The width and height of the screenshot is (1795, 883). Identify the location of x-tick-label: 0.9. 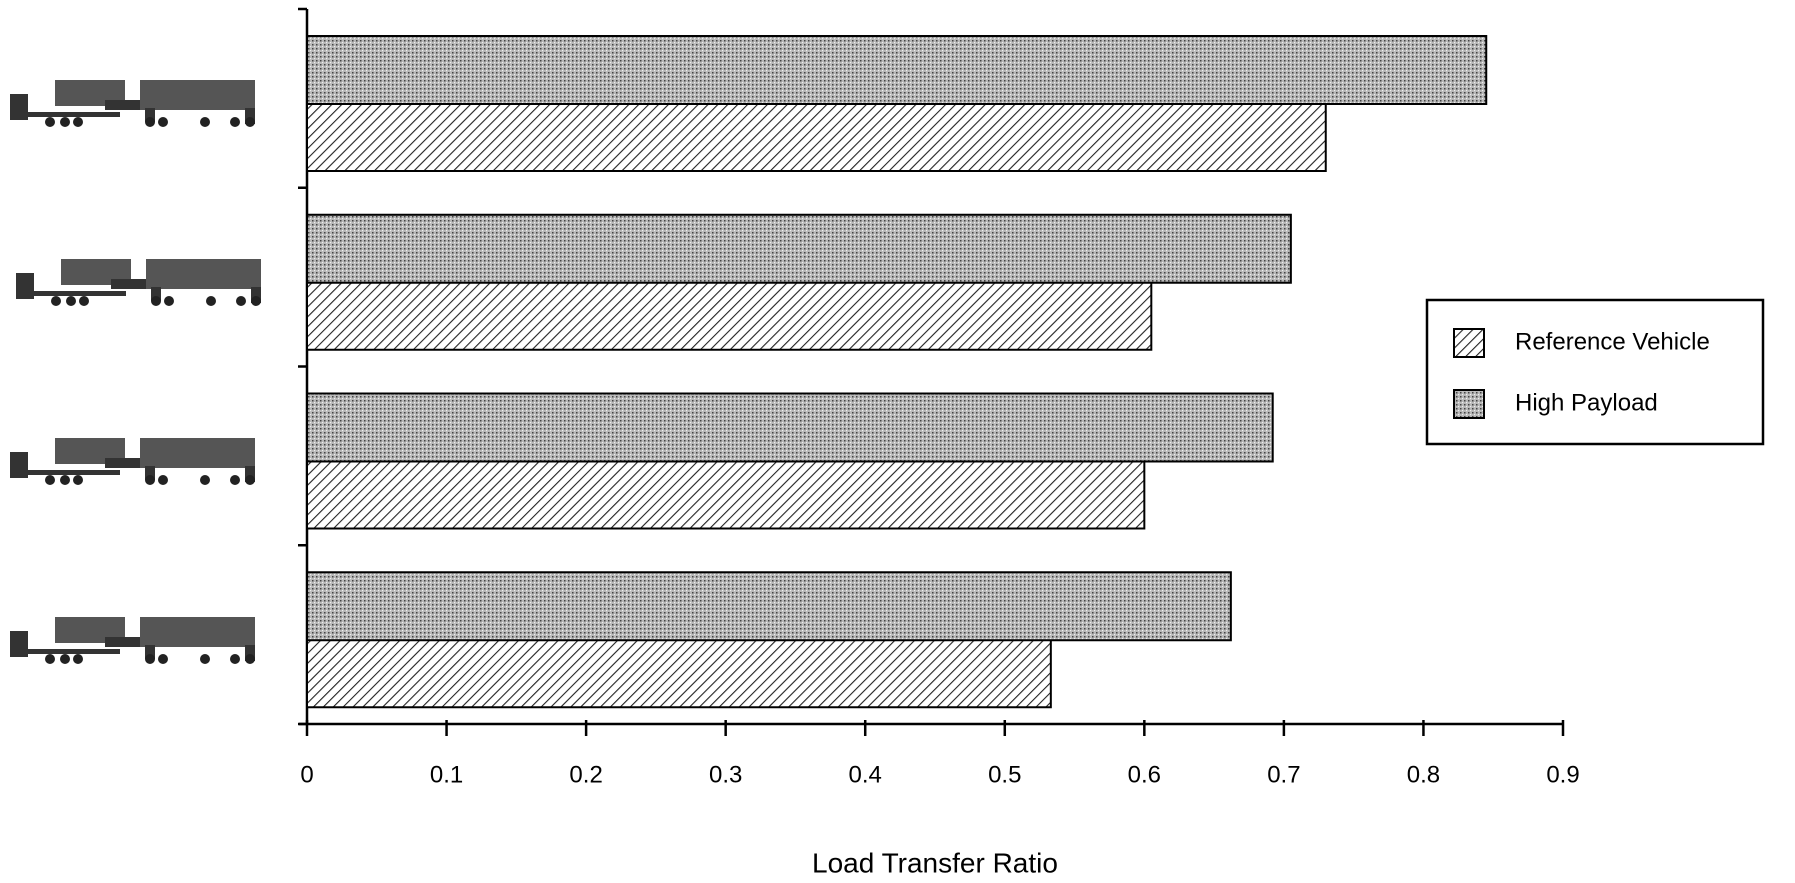
(1562, 774).